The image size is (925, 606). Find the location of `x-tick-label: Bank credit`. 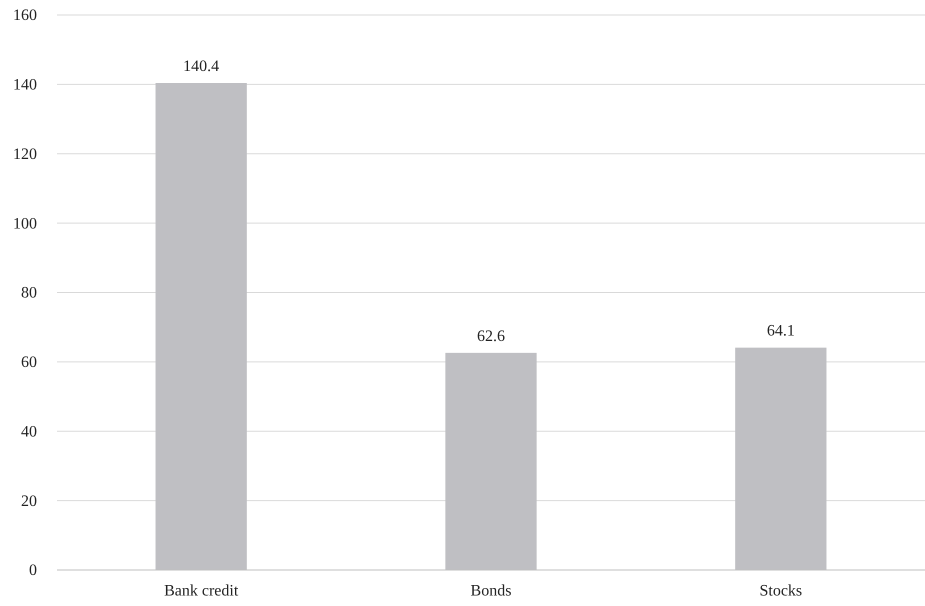

x-tick-label: Bank credit is located at coordinates (201, 591).